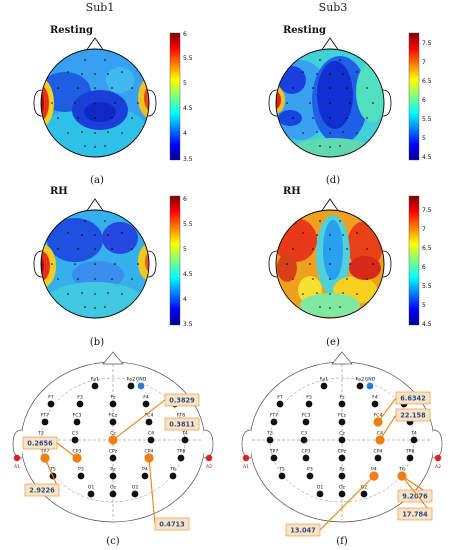 This screenshot has width=456, height=550. Describe the element at coordinates (364, 491) in the screenshot. I see `electrode-o2: O2` at that location.